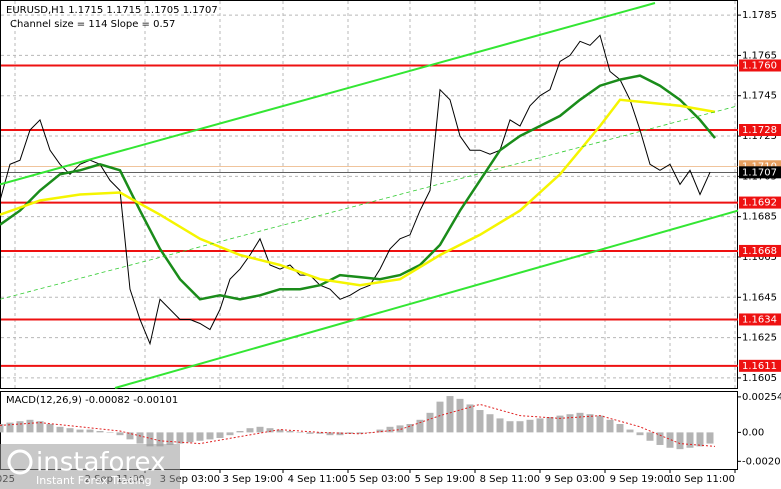  I want to click on y-tick-label: 1.1625, so click(759, 338).